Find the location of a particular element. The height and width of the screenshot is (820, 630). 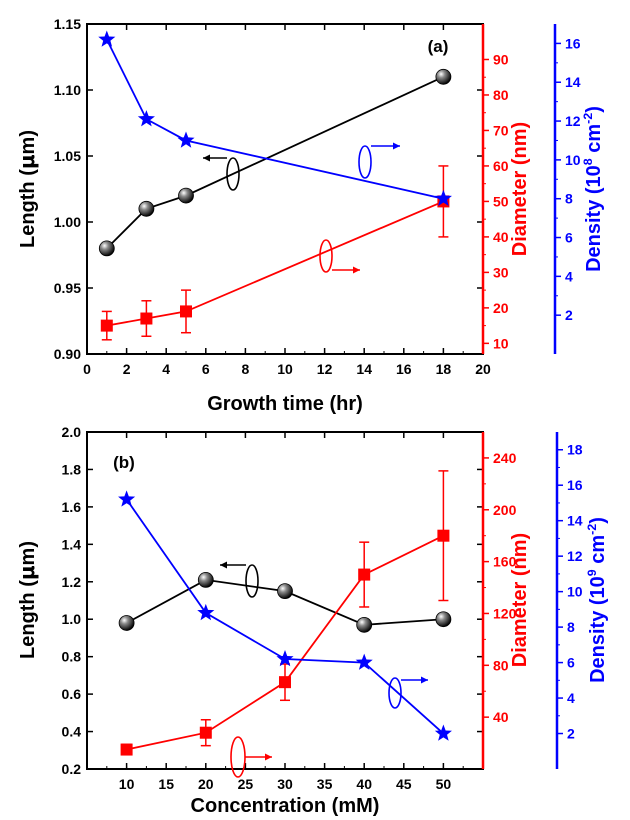

y-tick-label-length: 1.8 is located at coordinates (72, 469).